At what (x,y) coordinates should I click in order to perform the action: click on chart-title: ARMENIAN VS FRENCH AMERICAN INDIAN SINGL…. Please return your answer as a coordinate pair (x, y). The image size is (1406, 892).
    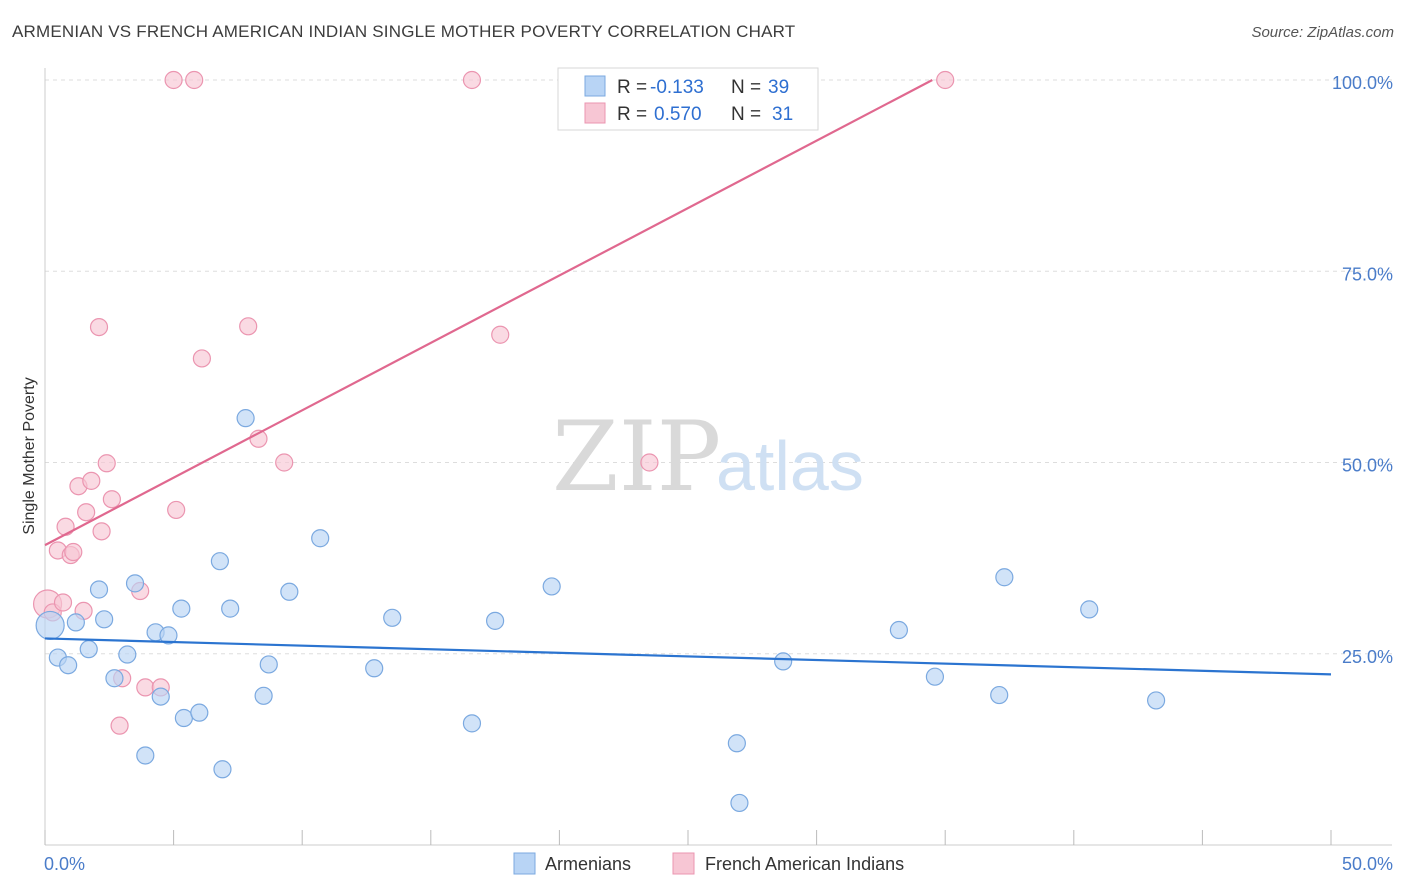
    Looking at the image, I should click on (404, 31).